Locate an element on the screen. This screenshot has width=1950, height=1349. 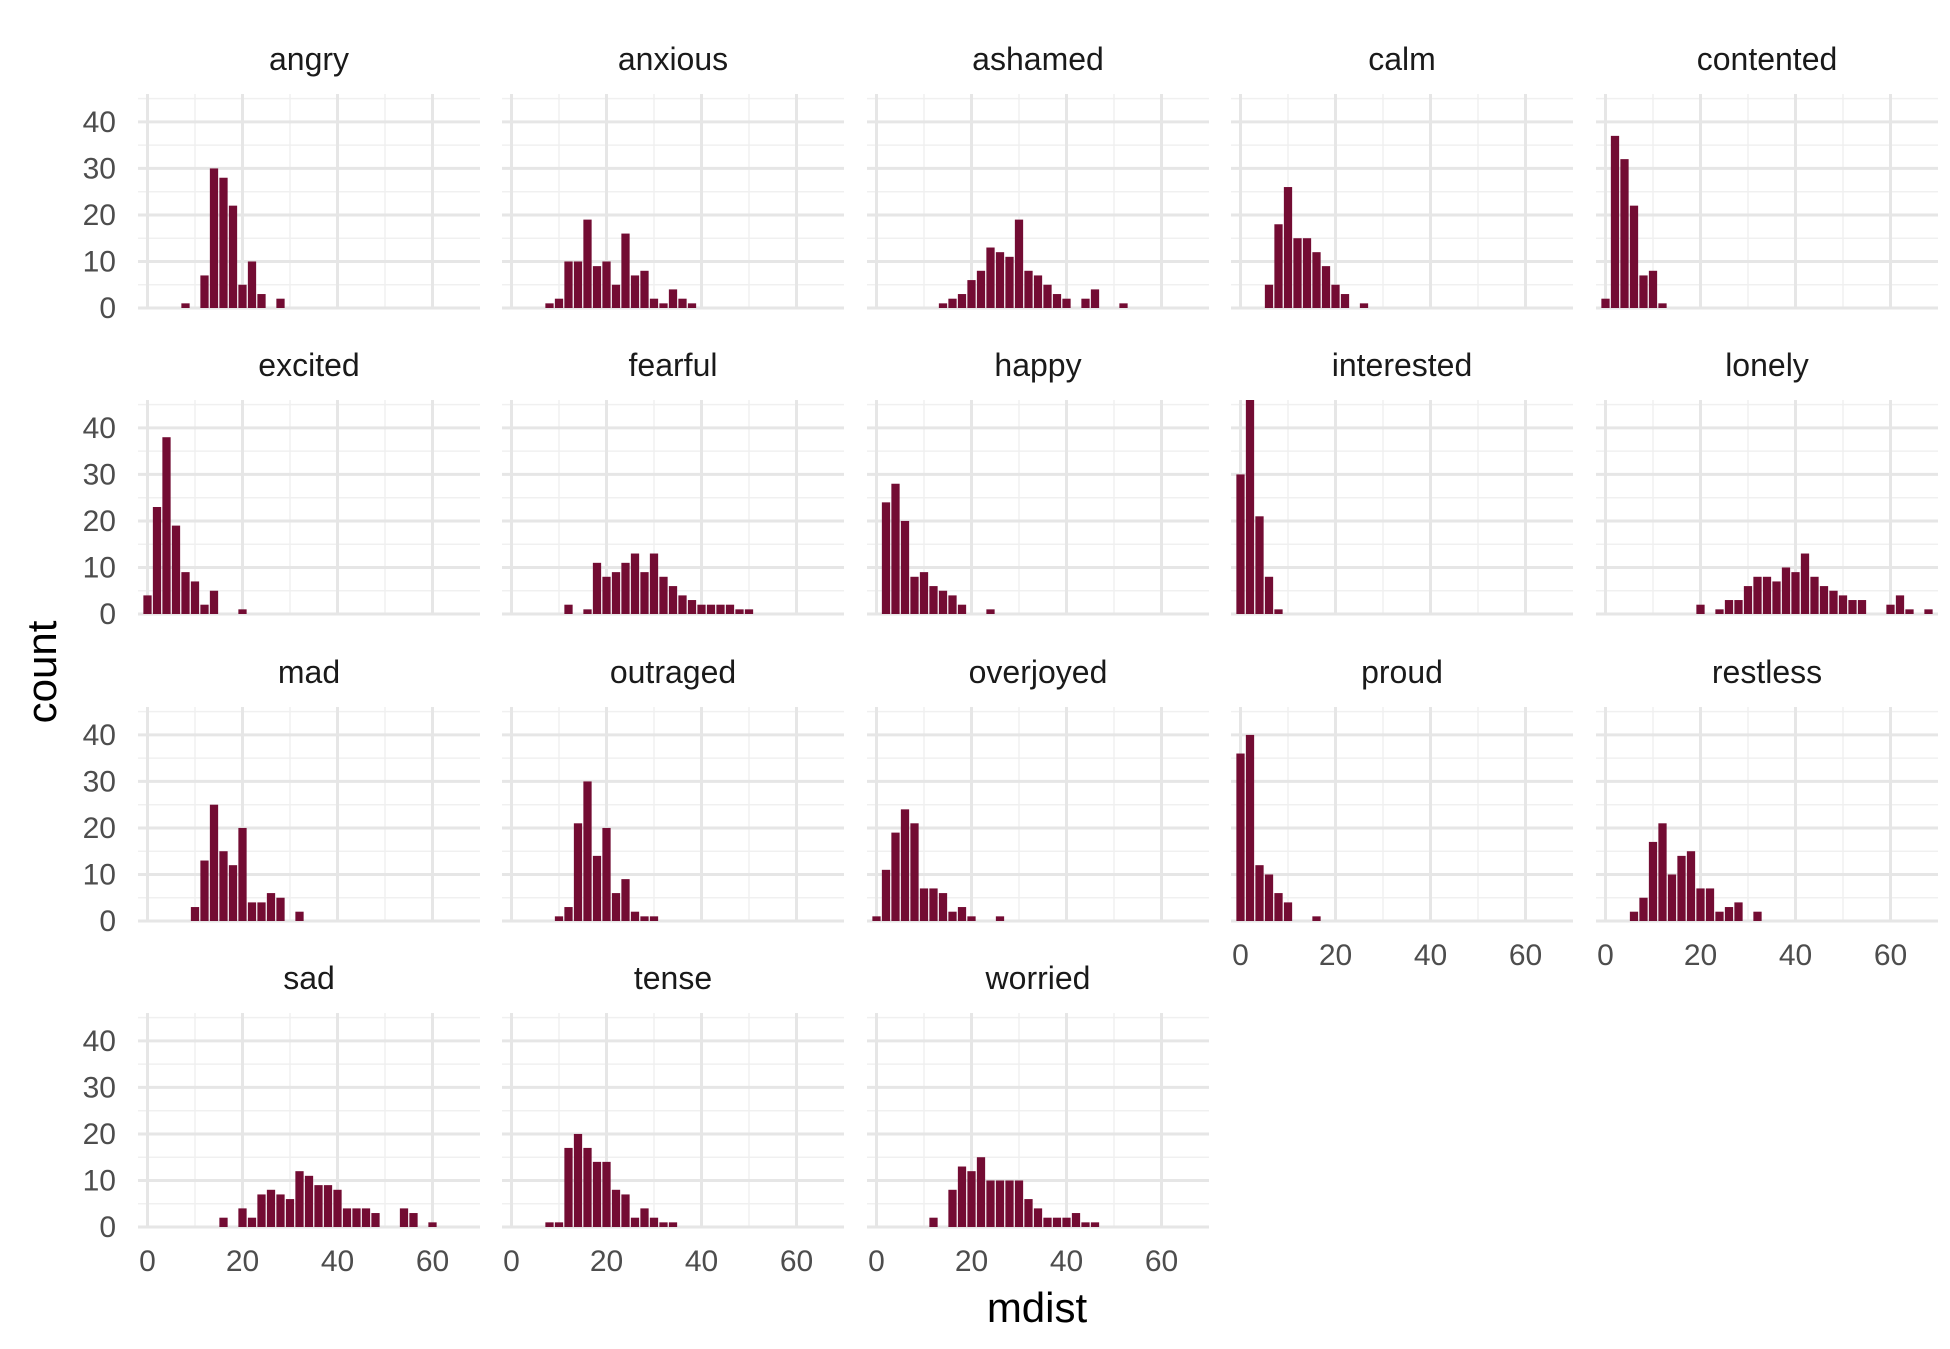
facet-panel-excited: excited 0 10 20 30 40 is located at coordinates (281, 489).